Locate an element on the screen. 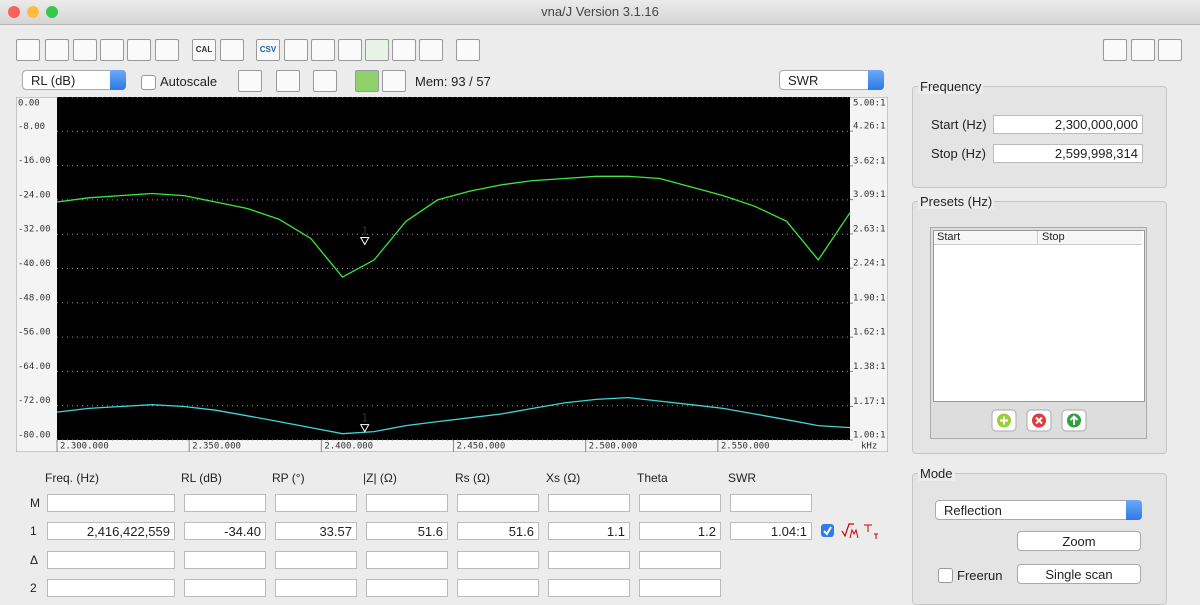 The image size is (1200, 605). table-cell: 1.2 is located at coordinates (680, 531).